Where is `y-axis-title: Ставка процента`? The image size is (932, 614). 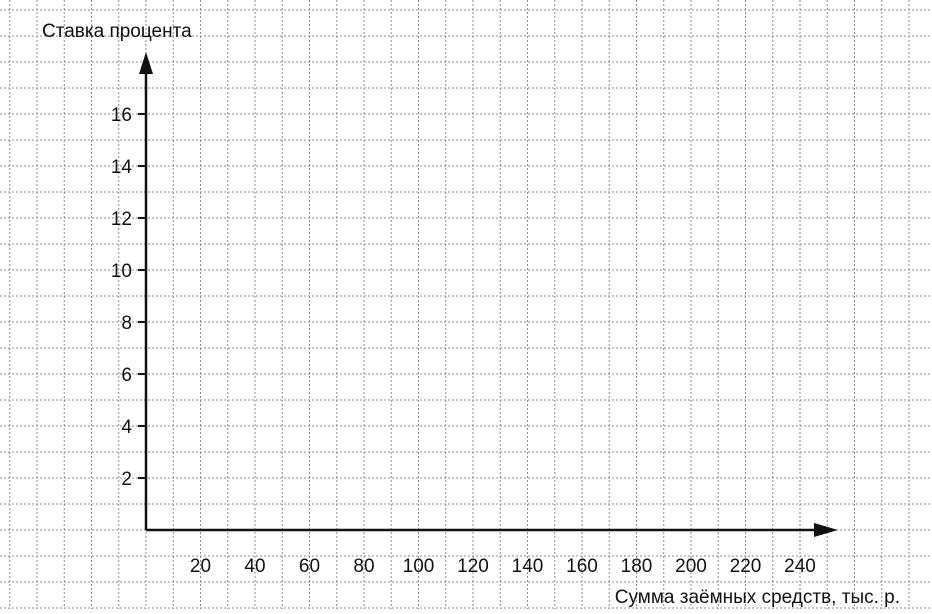 y-axis-title: Ставка процента is located at coordinates (117, 31).